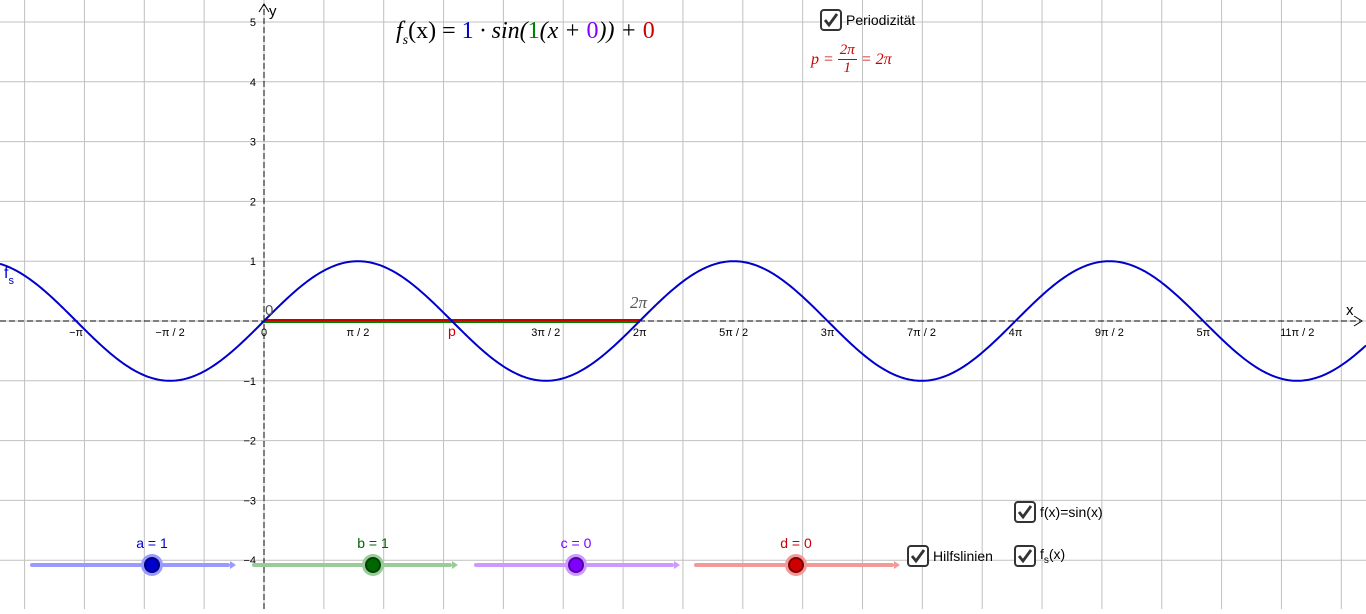  Describe the element at coordinates (640, 333) in the screenshot. I see `x-tick-label: 2π` at that location.